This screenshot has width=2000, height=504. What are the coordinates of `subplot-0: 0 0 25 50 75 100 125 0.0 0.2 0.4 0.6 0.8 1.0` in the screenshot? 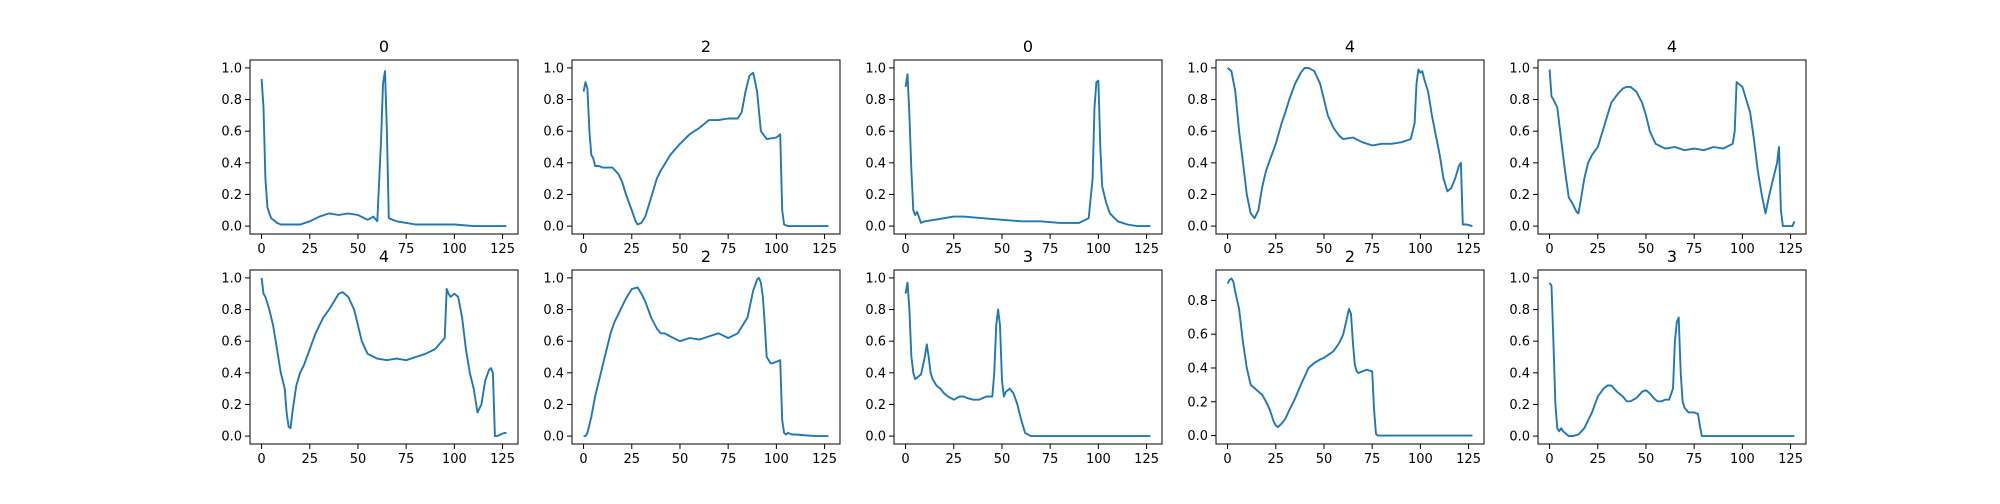 It's located at (370, 147).